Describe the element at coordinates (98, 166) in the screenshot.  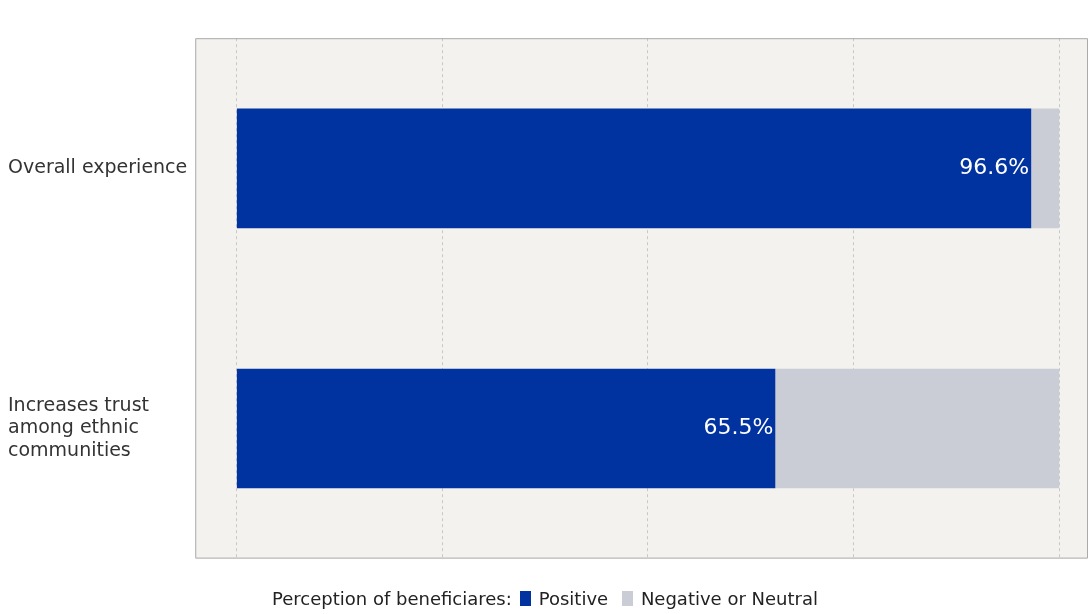
I see `y-tick-label: Overall experience` at that location.